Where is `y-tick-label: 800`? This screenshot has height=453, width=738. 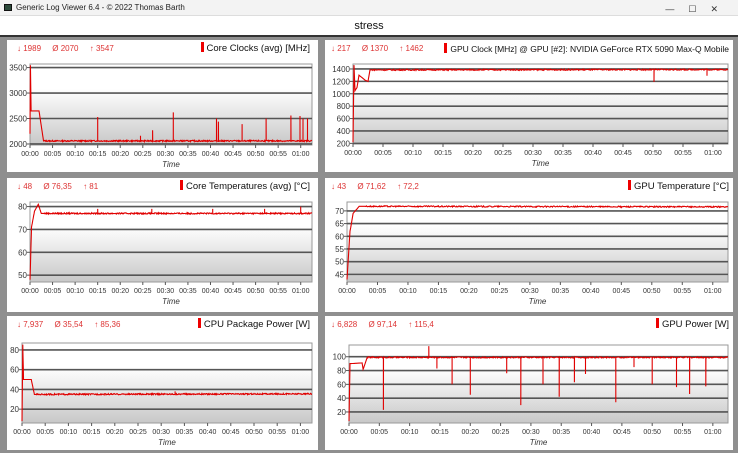
y-tick-label: 800 is located at coordinates (344, 106).